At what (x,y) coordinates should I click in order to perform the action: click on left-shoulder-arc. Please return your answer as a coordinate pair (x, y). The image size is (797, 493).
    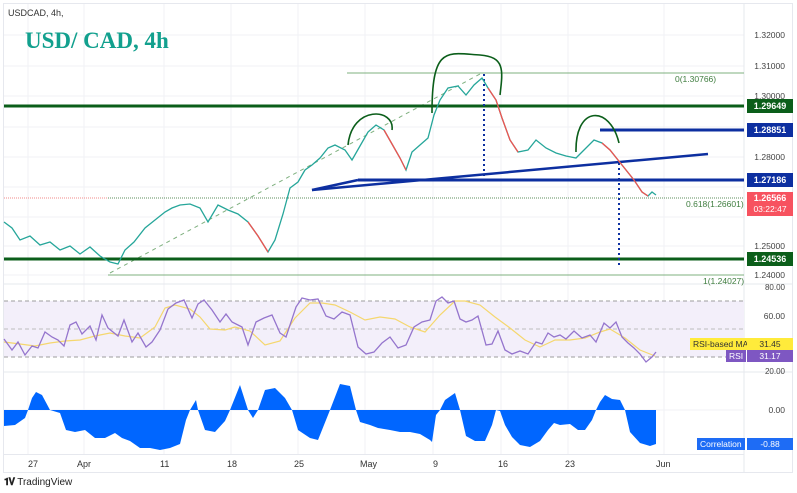
    Looking at the image, I should click on (370, 129).